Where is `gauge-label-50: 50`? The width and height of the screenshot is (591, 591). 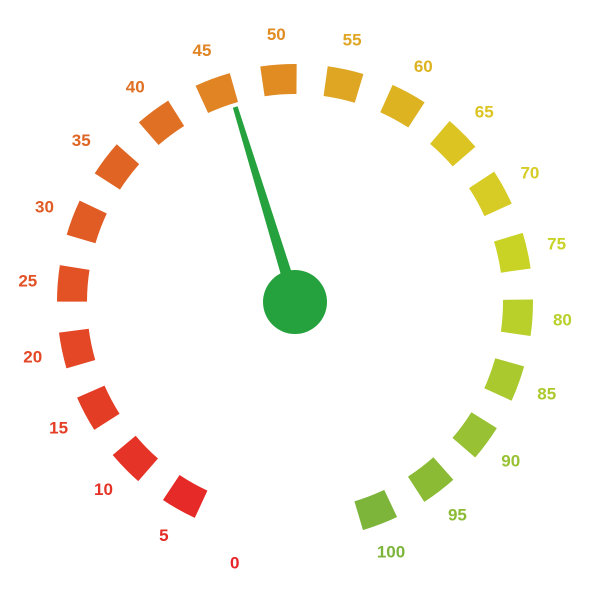
gauge-label-50: 50 is located at coordinates (276, 34).